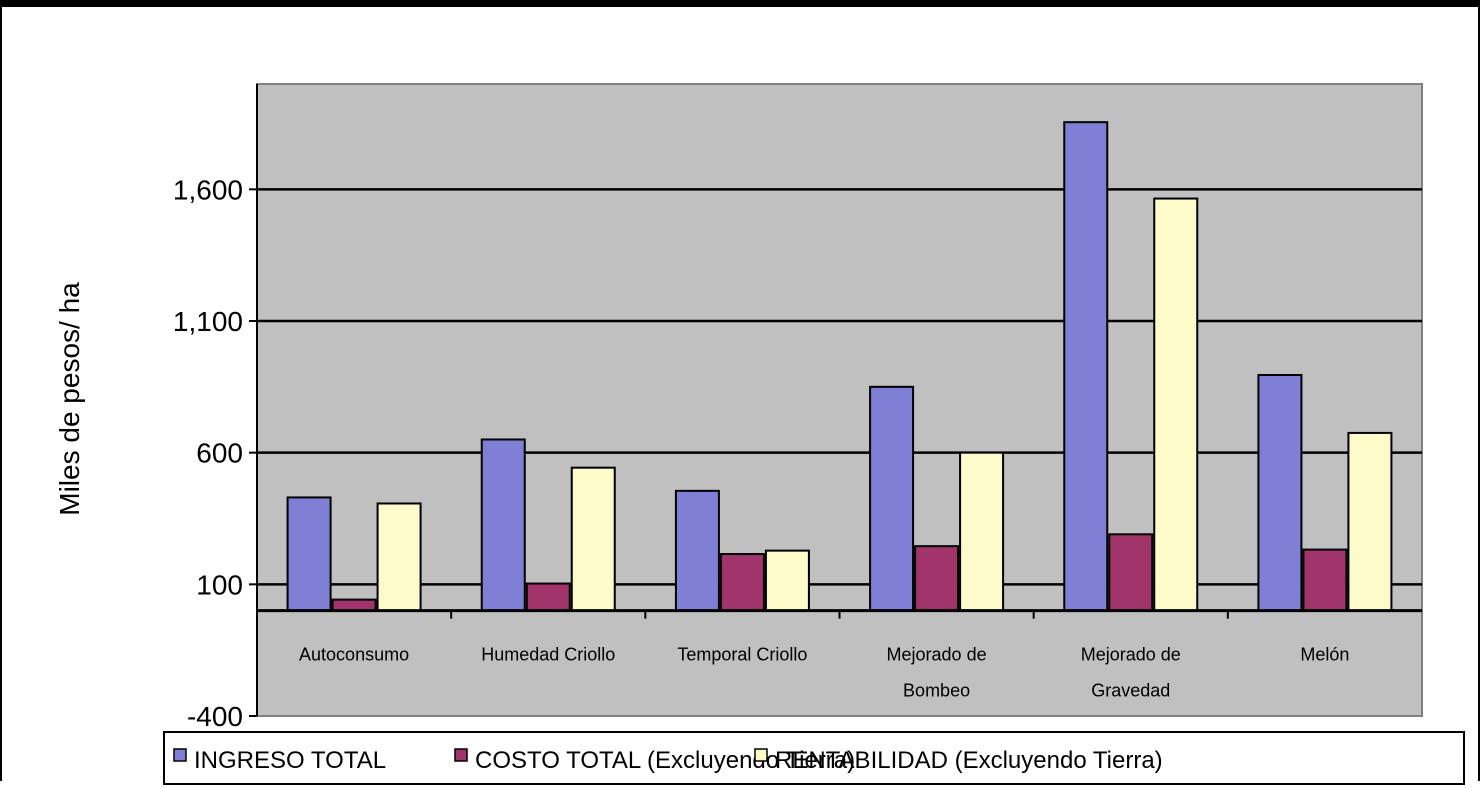 The width and height of the screenshot is (1480, 788). What do you see at coordinates (969, 760) in the screenshot?
I see `legend-entry-label: RENTABILIDAD (Excluyendo Tierra)` at bounding box center [969, 760].